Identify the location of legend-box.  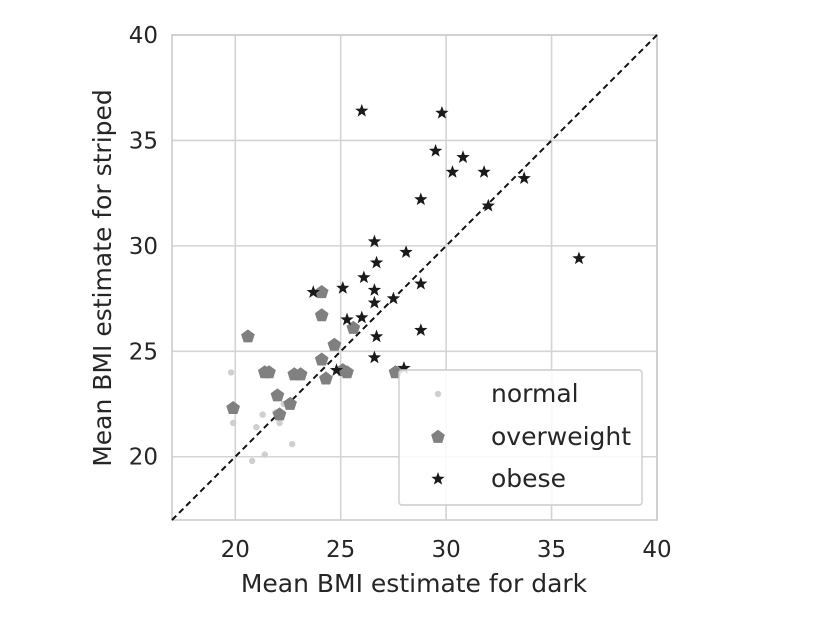
(520, 437).